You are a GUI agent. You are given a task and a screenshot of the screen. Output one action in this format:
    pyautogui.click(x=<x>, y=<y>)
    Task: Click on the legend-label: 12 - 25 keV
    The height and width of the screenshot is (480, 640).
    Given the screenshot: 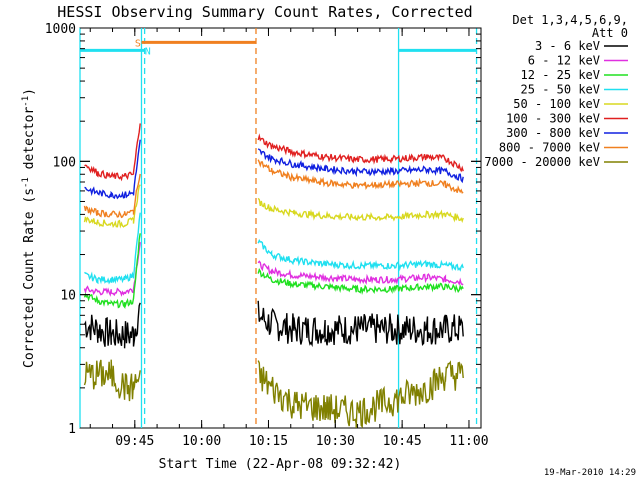 What is the action you would take?
    pyautogui.click(x=560, y=75)
    